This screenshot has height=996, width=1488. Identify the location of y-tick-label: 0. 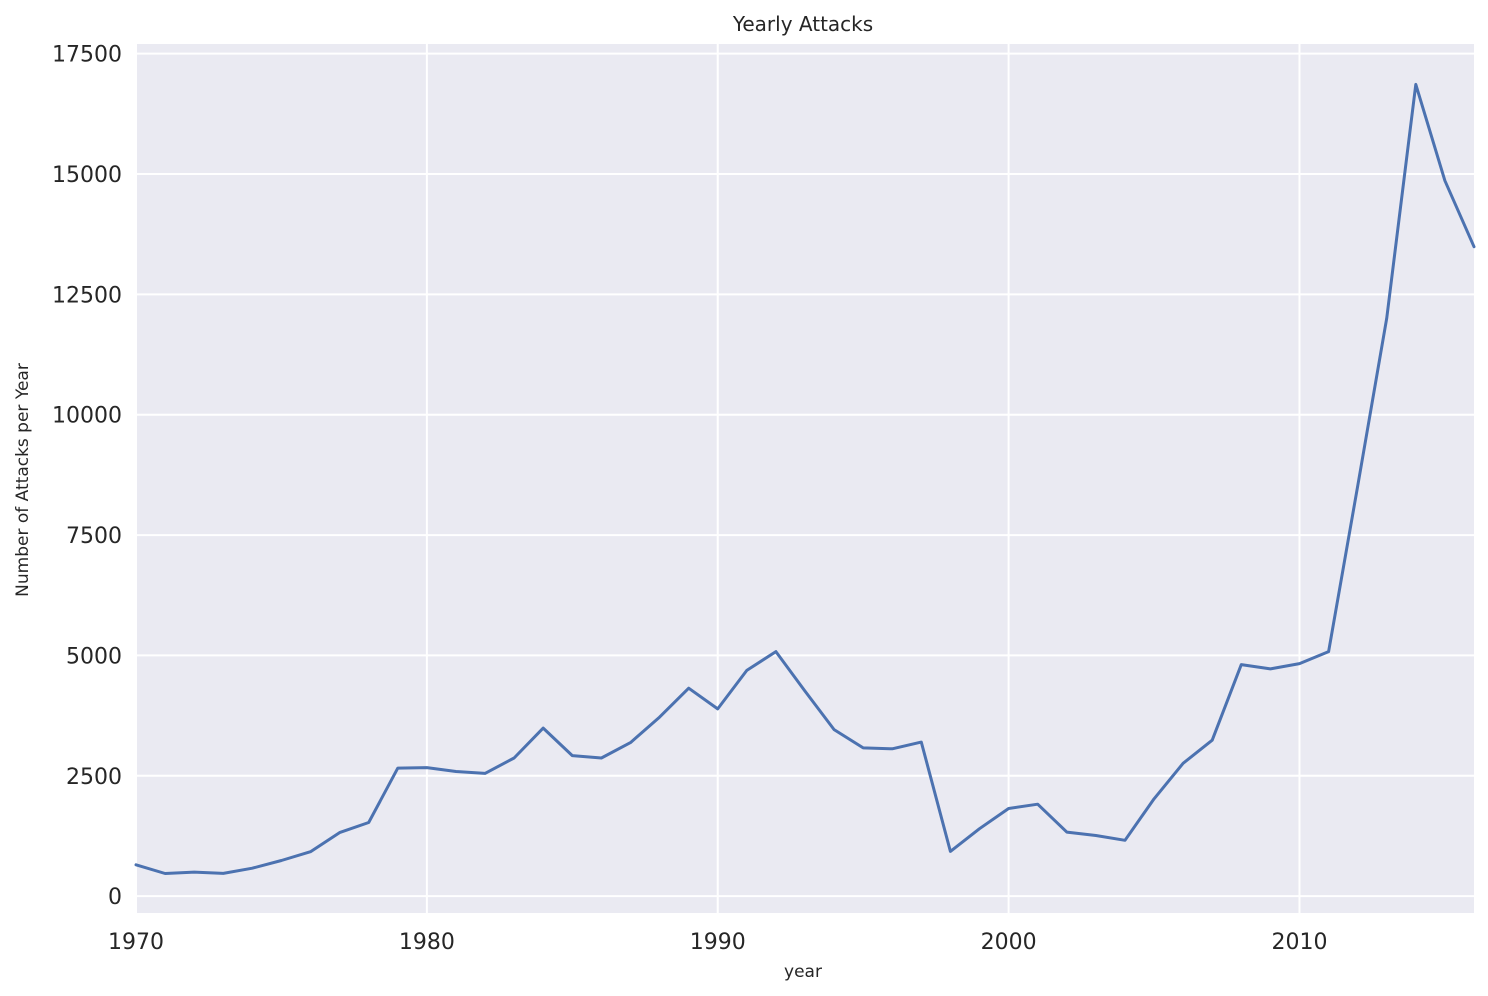
(115, 897).